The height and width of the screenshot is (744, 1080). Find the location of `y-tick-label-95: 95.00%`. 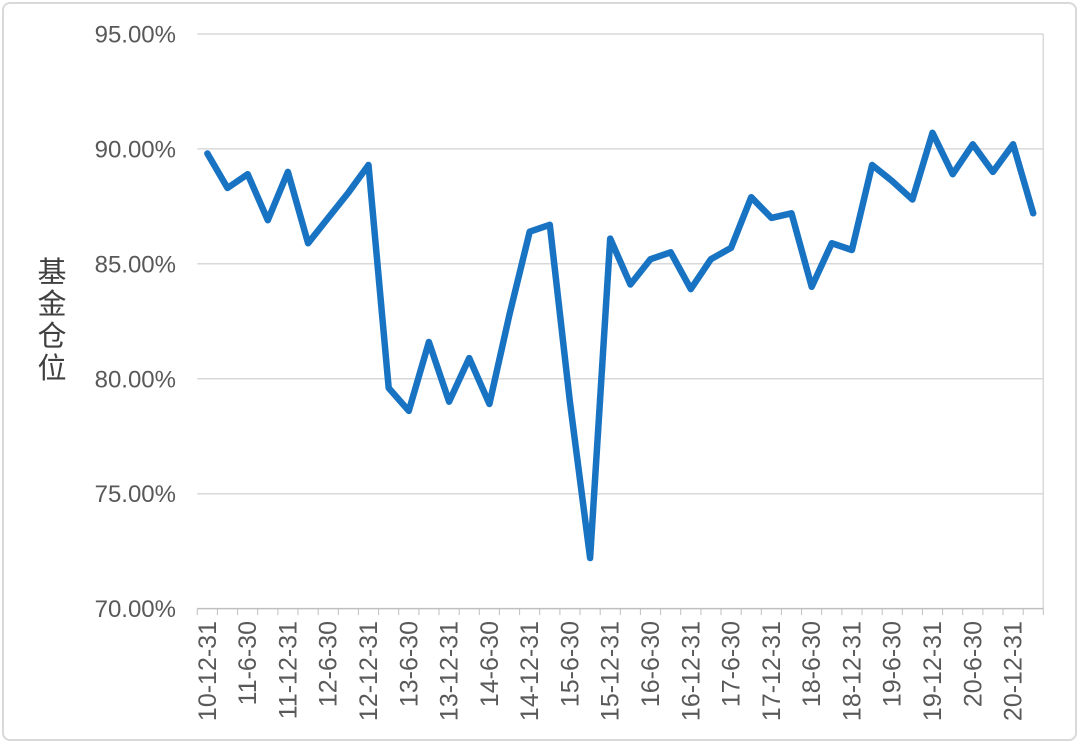

y-tick-label-95: 95.00% is located at coordinates (135, 35).